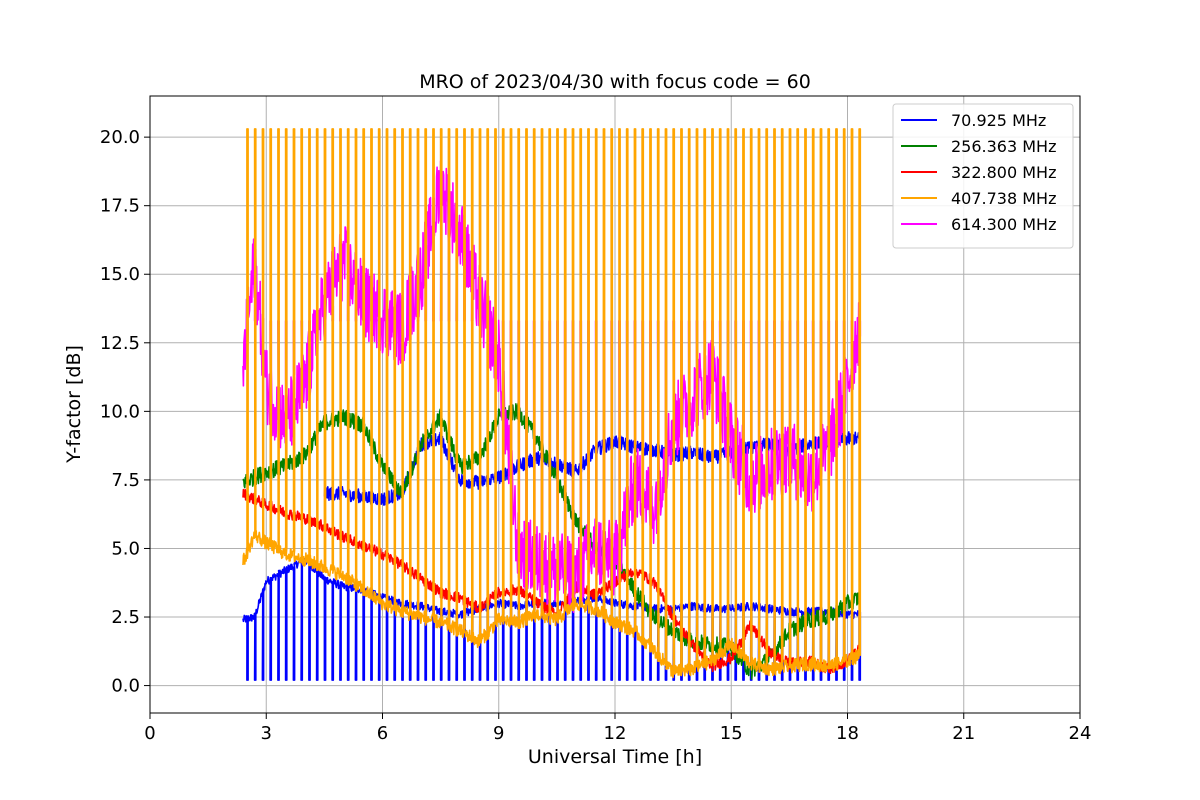 This screenshot has width=1200, height=800. I want to click on y-tick-label: 5.0, so click(125, 548).